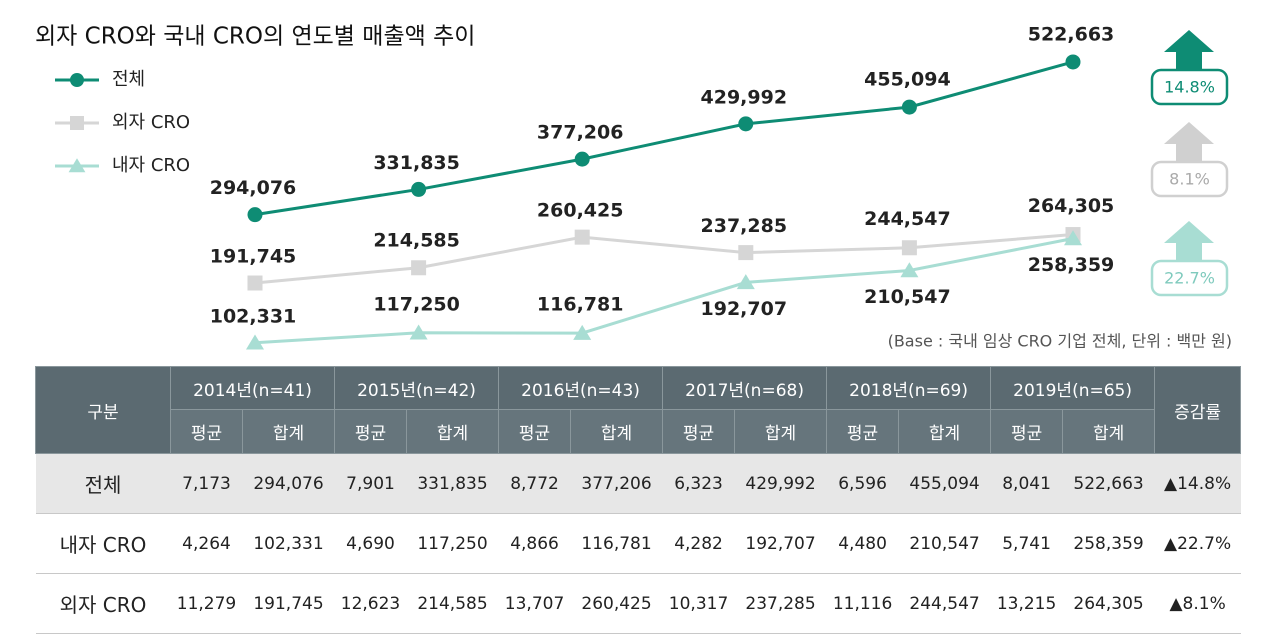 Image resolution: width=1280 pixels, height=636 pixels. I want to click on table-cell: 11,116, so click(862, 603).